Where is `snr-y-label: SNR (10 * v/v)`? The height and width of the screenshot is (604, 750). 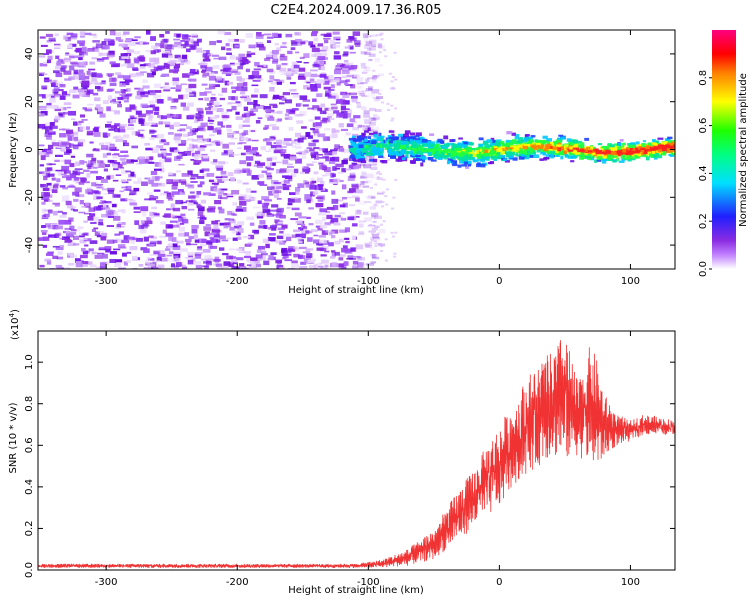
snr-y-label: SNR (10 * v/v) is located at coordinates (13, 437).